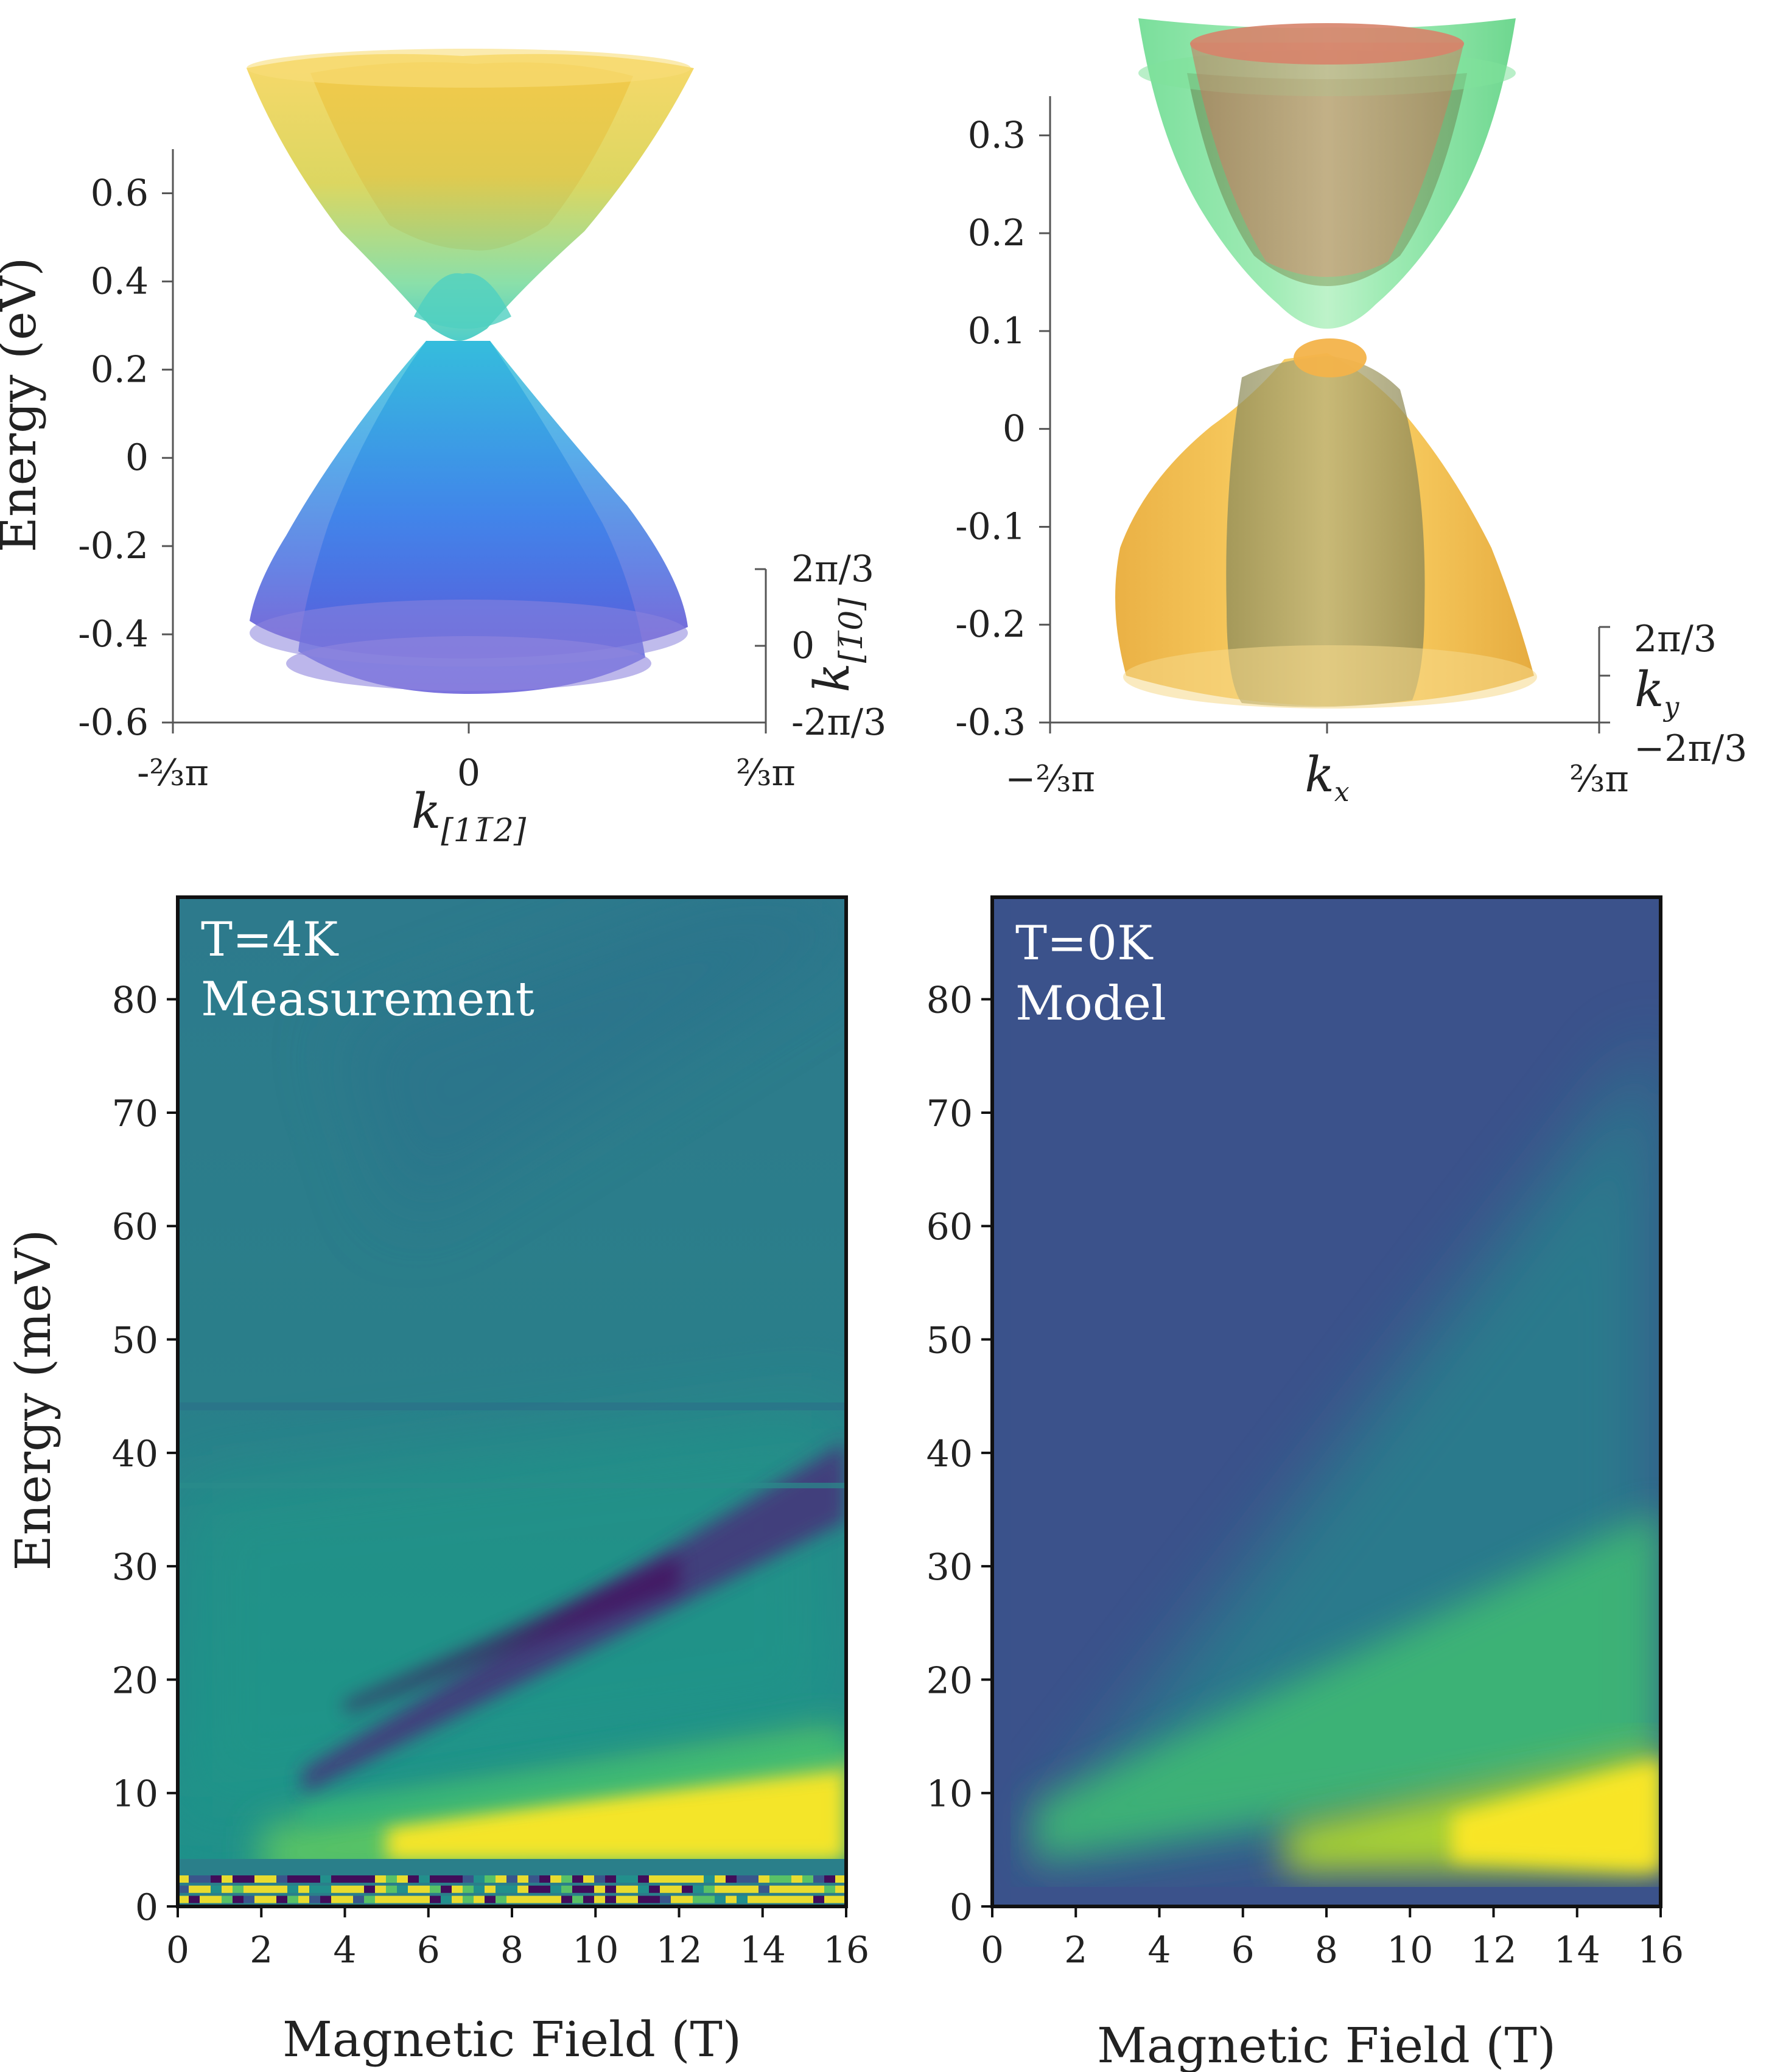 Image resolution: width=1783 pixels, height=2072 pixels. I want to click on p3-x-axis-title: Magnetic Field (T), so click(511, 2039).